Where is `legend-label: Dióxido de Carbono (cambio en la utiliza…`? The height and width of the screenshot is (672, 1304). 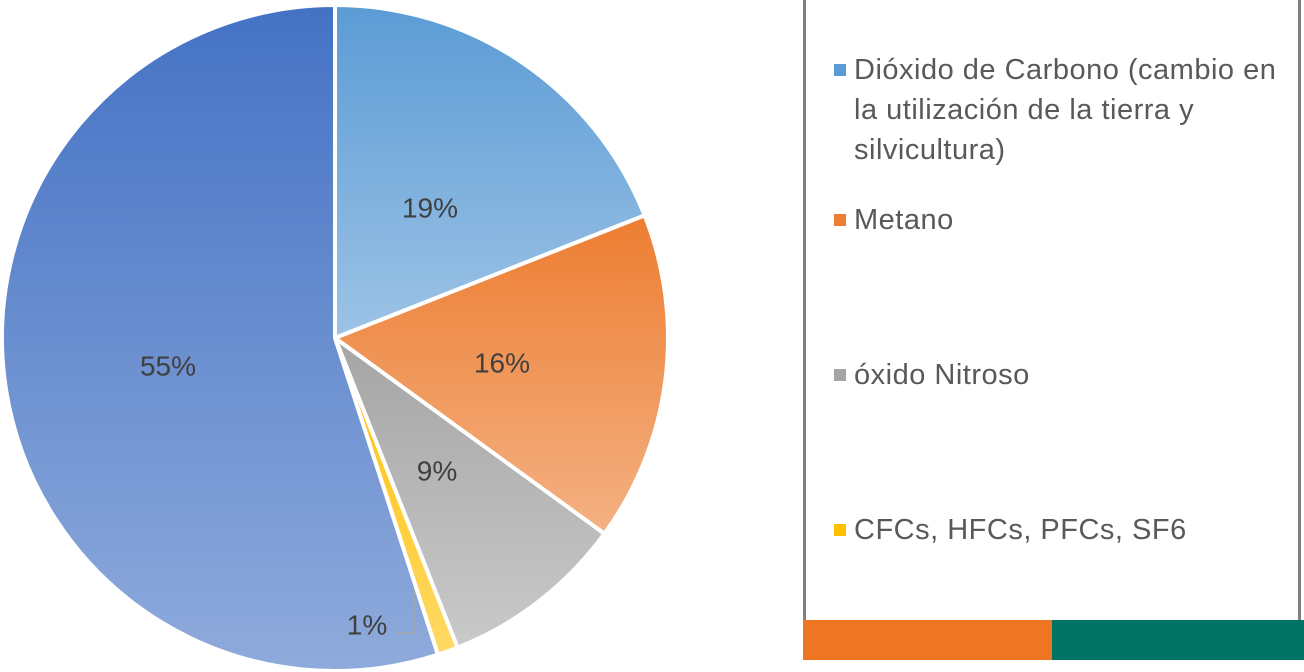 legend-label: Dióxido de Carbono (cambio en la utiliza… is located at coordinates (1065, 110).